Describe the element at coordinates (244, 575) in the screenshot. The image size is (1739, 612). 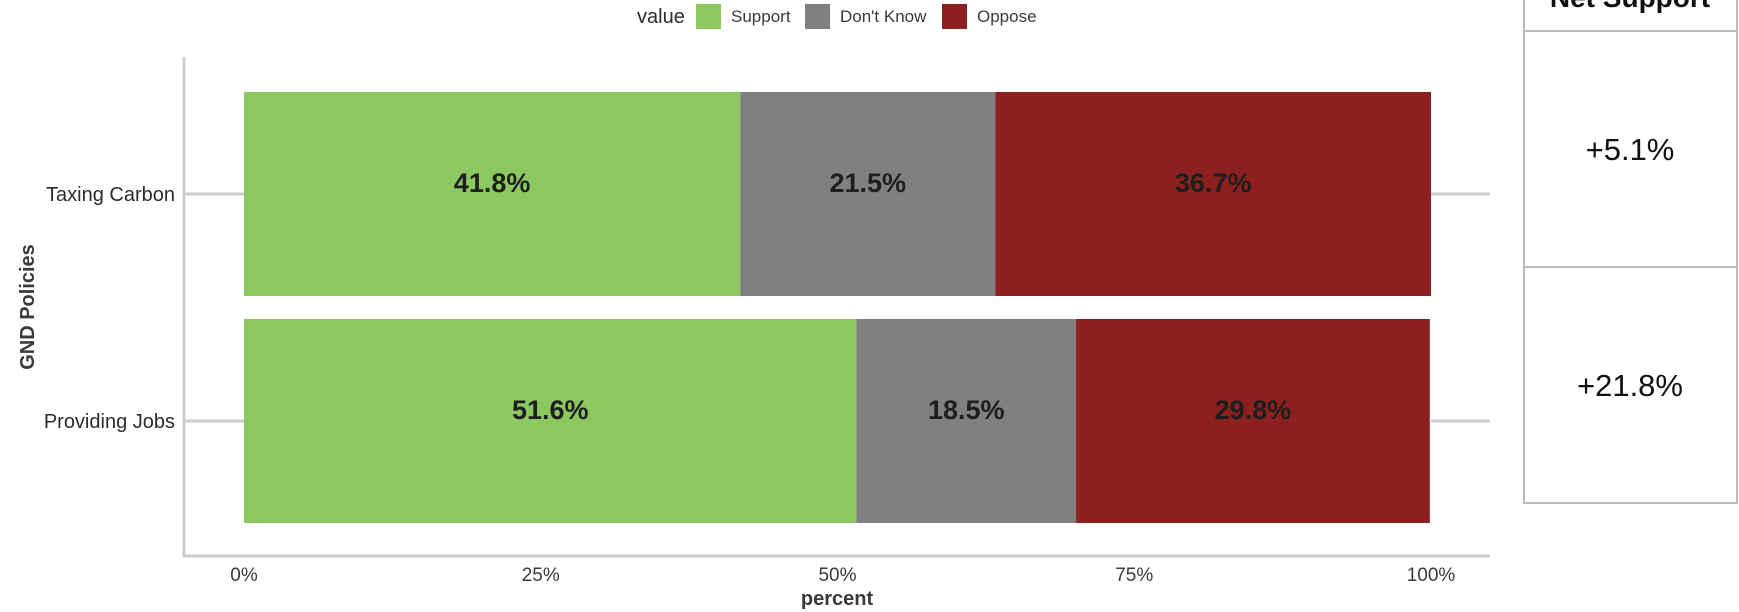
I see `x-tick-label: 0%` at that location.